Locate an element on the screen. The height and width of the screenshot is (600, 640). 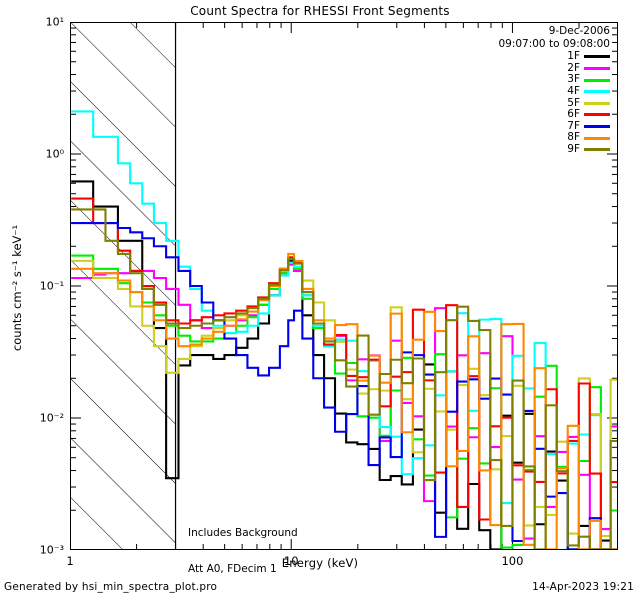
plot-annotations: Includes Background Att A0, FDecim 1 is located at coordinates (243, 551).